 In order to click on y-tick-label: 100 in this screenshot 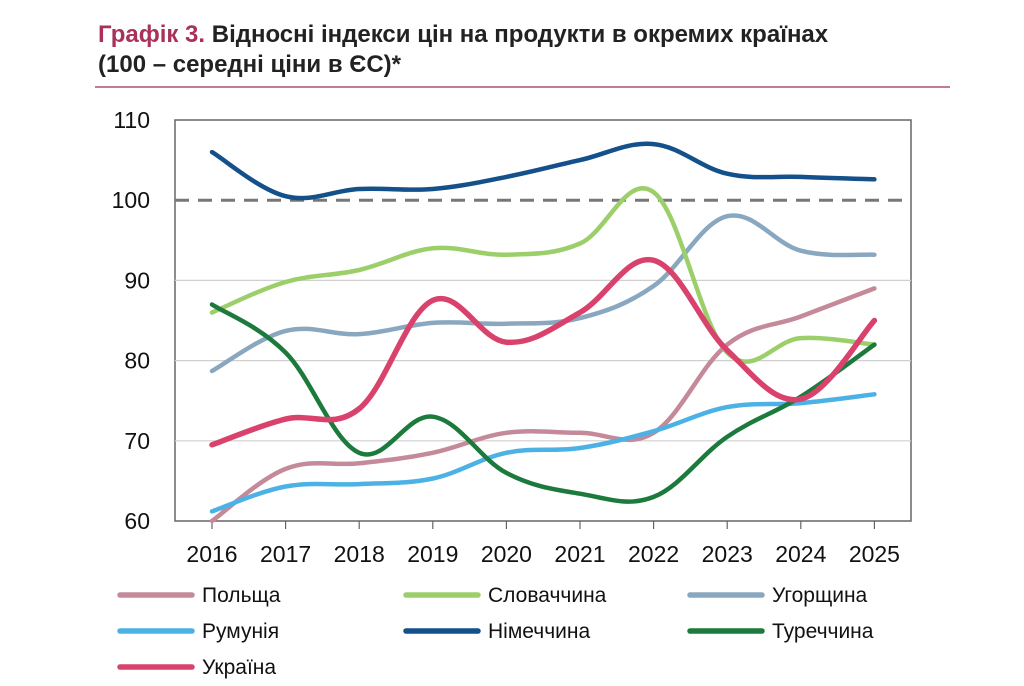, I will do `click(131, 200)`.